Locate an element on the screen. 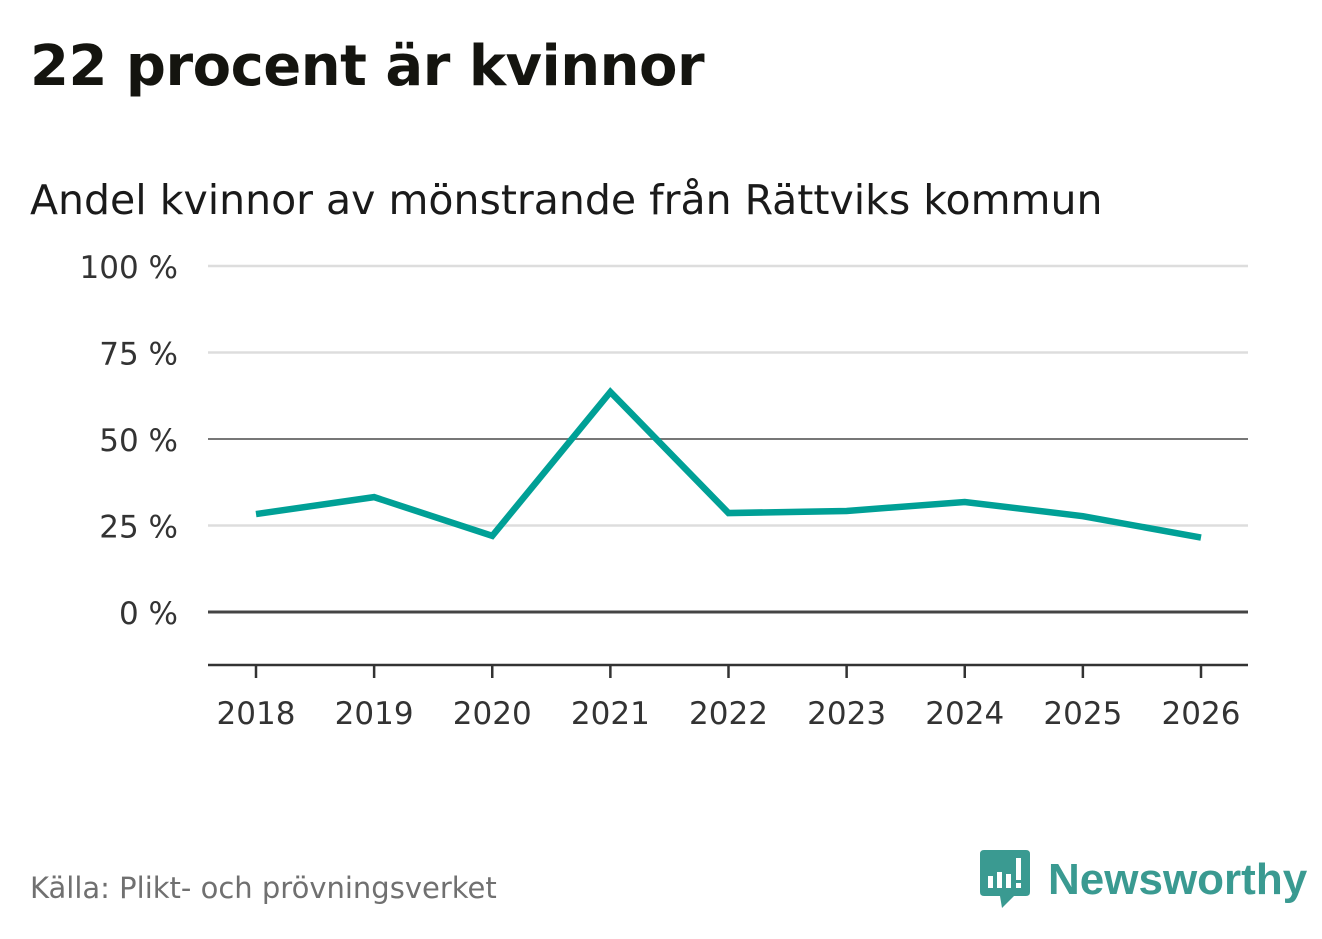  x-tick-label: 2025 is located at coordinates (1082, 714).